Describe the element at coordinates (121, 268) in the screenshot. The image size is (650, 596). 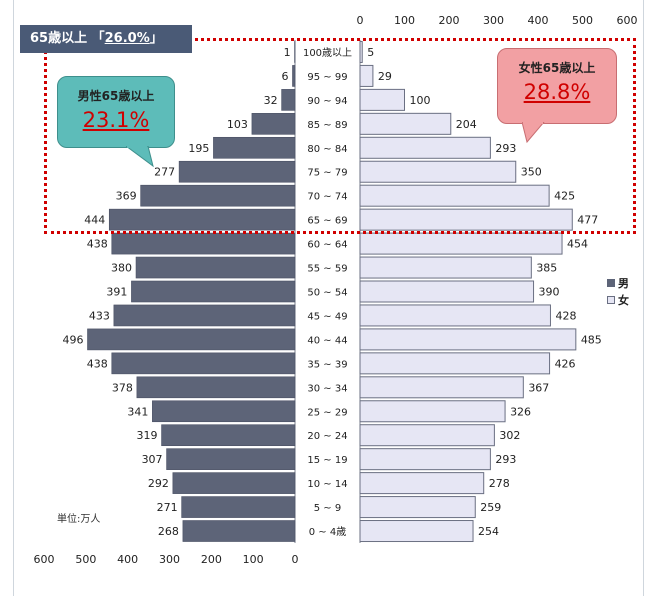
I see `male-bar-value-label: 380` at that location.